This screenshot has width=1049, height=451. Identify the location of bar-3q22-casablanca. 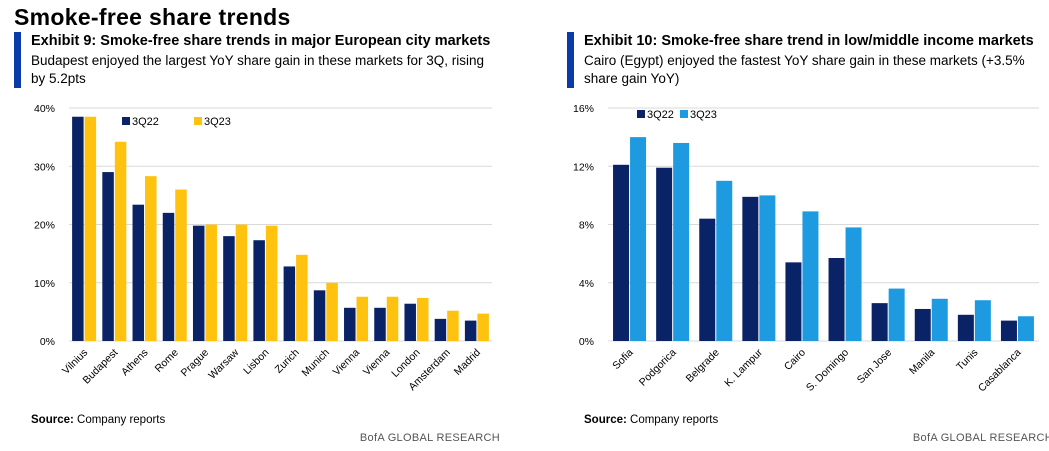
(1008, 330).